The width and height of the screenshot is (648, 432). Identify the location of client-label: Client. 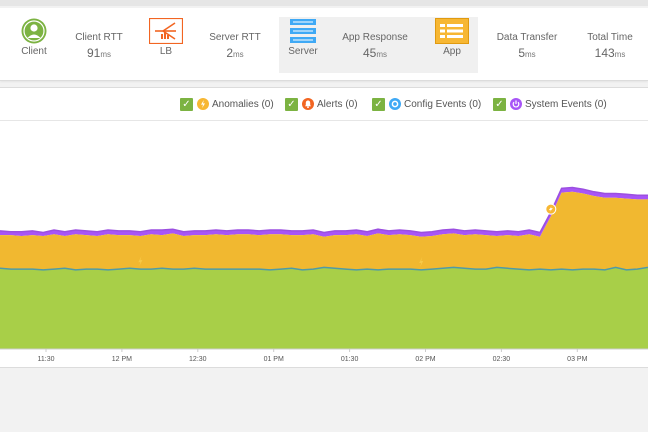
(34, 51).